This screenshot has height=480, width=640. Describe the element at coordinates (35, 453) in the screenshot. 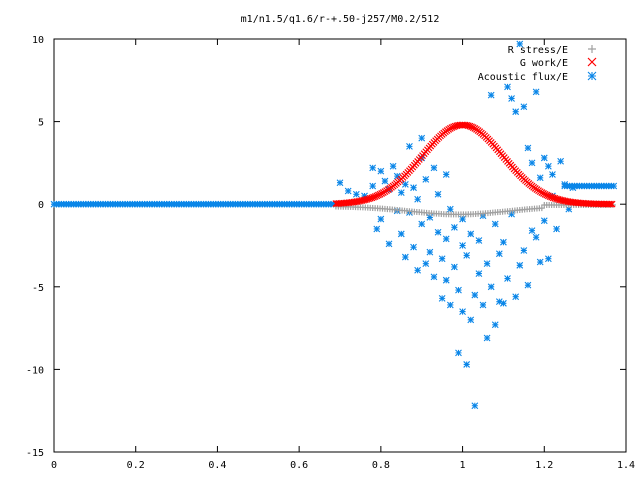

I see `y-tick-label: -15` at that location.